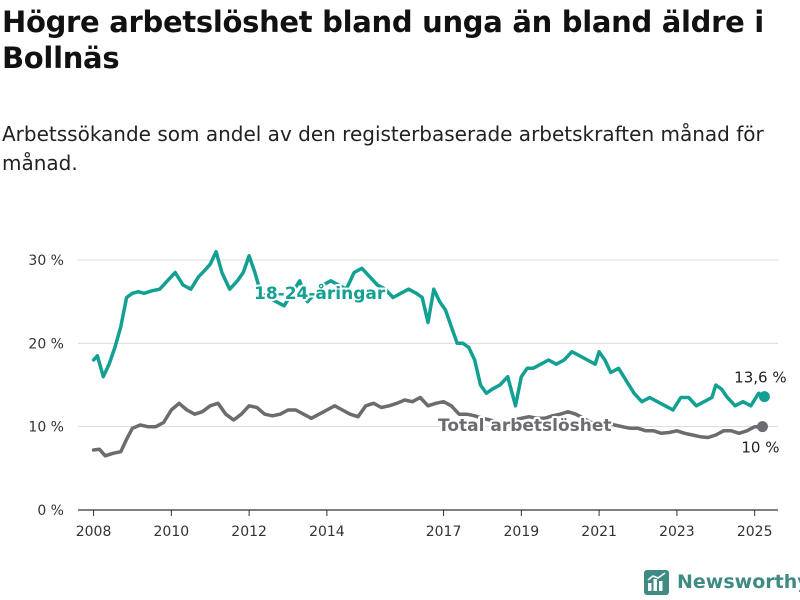 The height and width of the screenshot is (600, 800). What do you see at coordinates (677, 532) in the screenshot?
I see `x-tick-label: 2023` at bounding box center [677, 532].